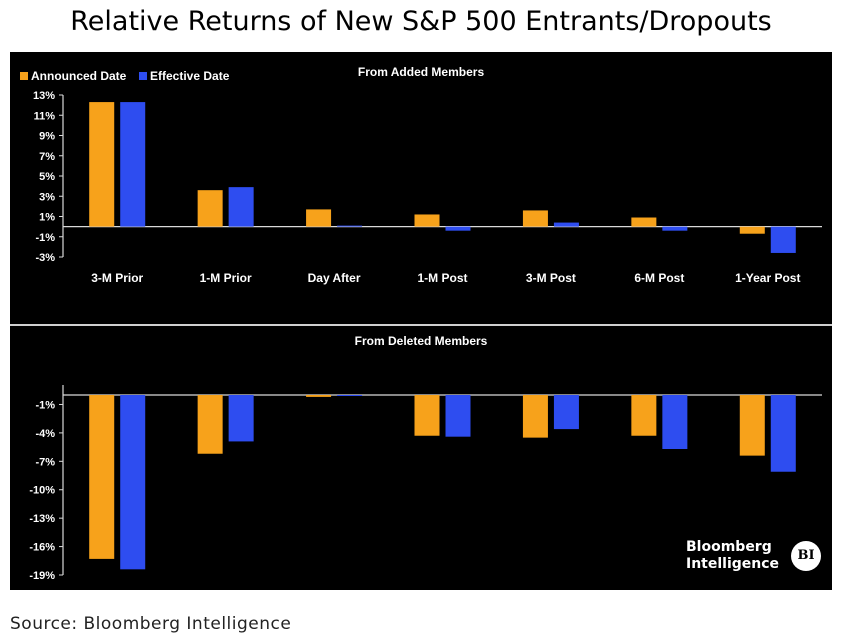 The width and height of the screenshot is (842, 641). Describe the element at coordinates (45, 258) in the screenshot. I see `y-tick-label-0-8: -3%` at that location.